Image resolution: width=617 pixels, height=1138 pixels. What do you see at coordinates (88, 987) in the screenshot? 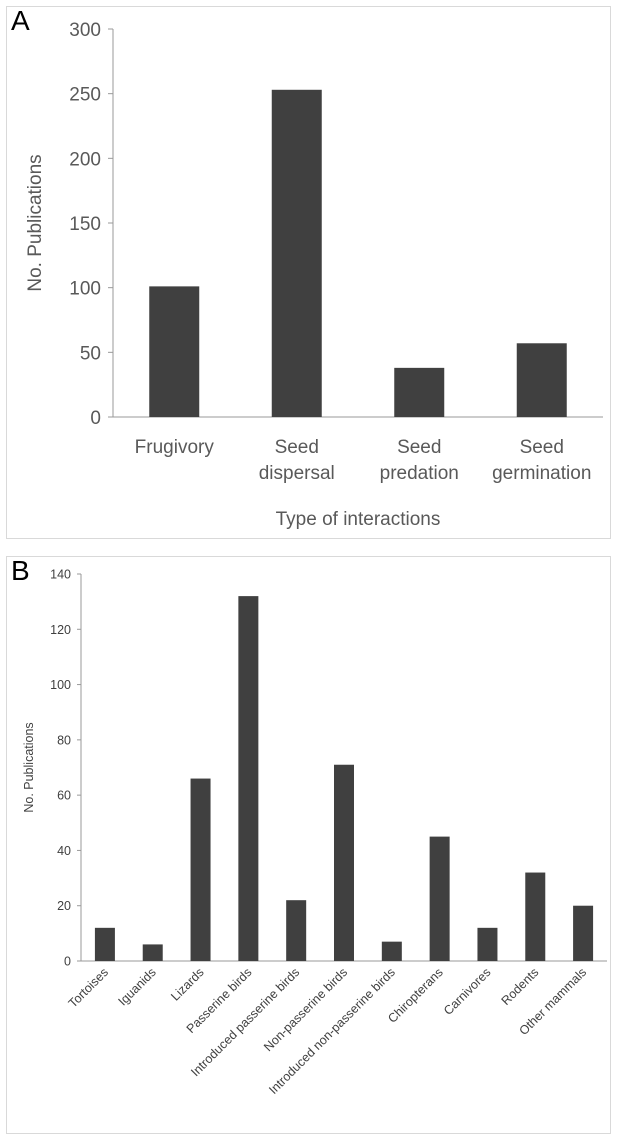
I see `x-tick-label: Tortoises` at bounding box center [88, 987].